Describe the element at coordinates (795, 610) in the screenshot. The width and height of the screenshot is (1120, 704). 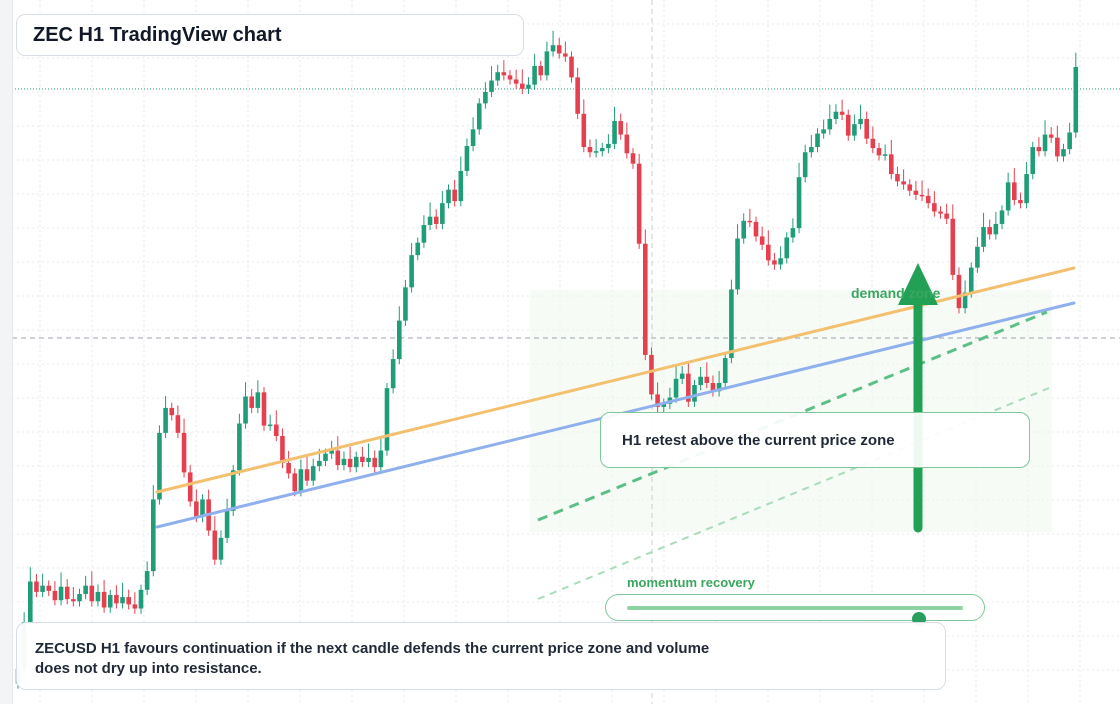
I see `momentum-indicator` at that location.